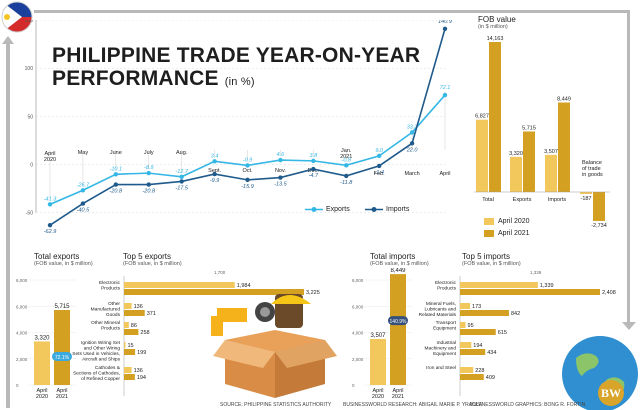  Describe the element at coordinates (108, 368) in the screenshot. I see `top5-category-label: Cathodes &` at that location.